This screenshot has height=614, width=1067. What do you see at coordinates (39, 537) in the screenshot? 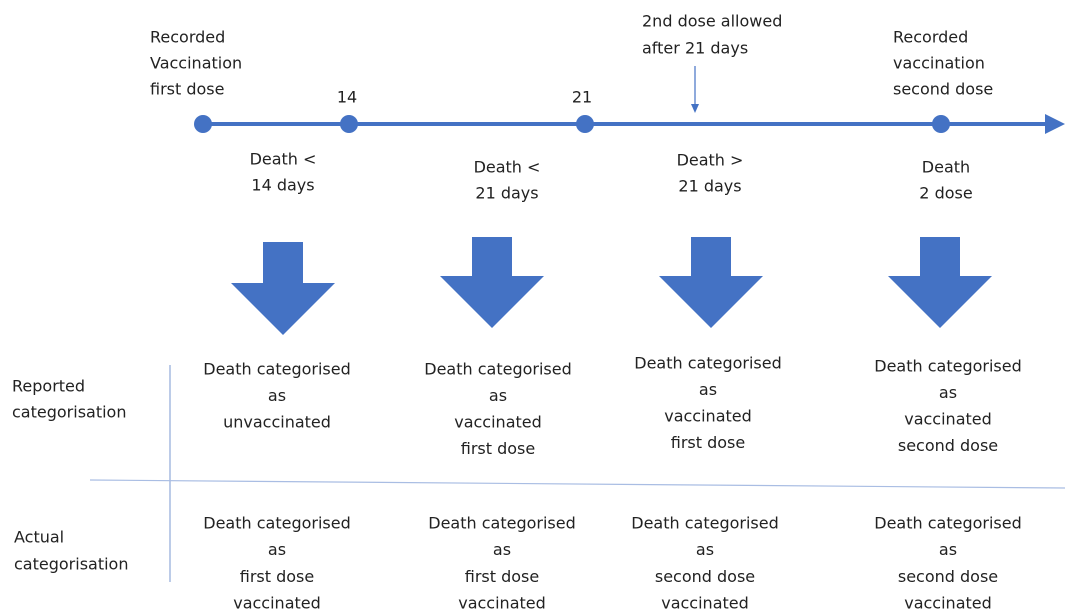
I see `row-label: Actual` at bounding box center [39, 537].